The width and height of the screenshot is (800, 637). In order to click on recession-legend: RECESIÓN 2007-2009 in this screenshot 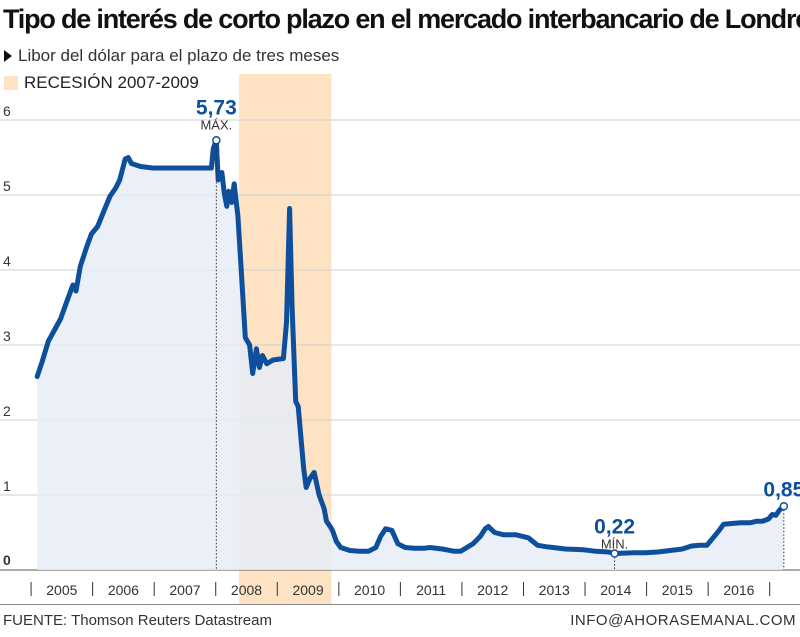, I will do `click(101, 83)`.